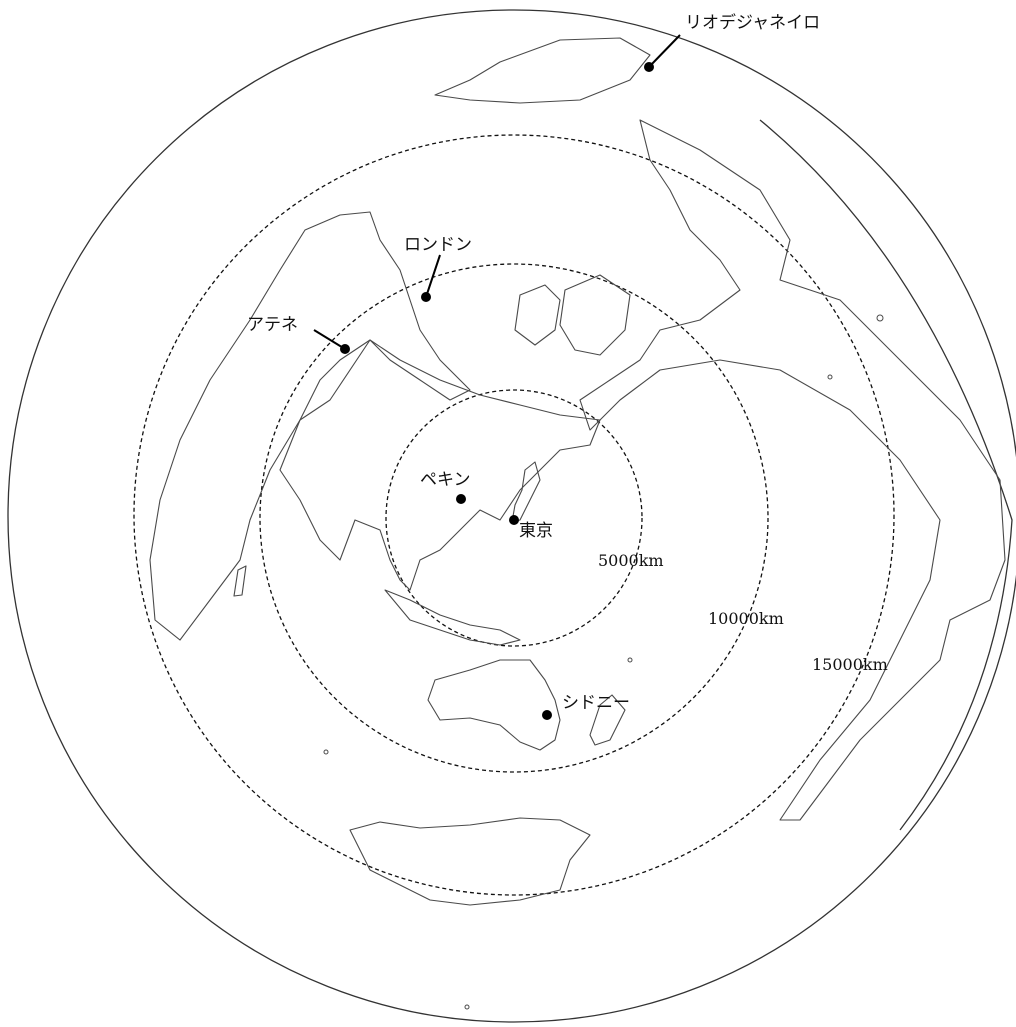 This screenshot has height=1027, width=1016. Describe the element at coordinates (467, 1007) in the screenshot. I see `island-e` at that location.